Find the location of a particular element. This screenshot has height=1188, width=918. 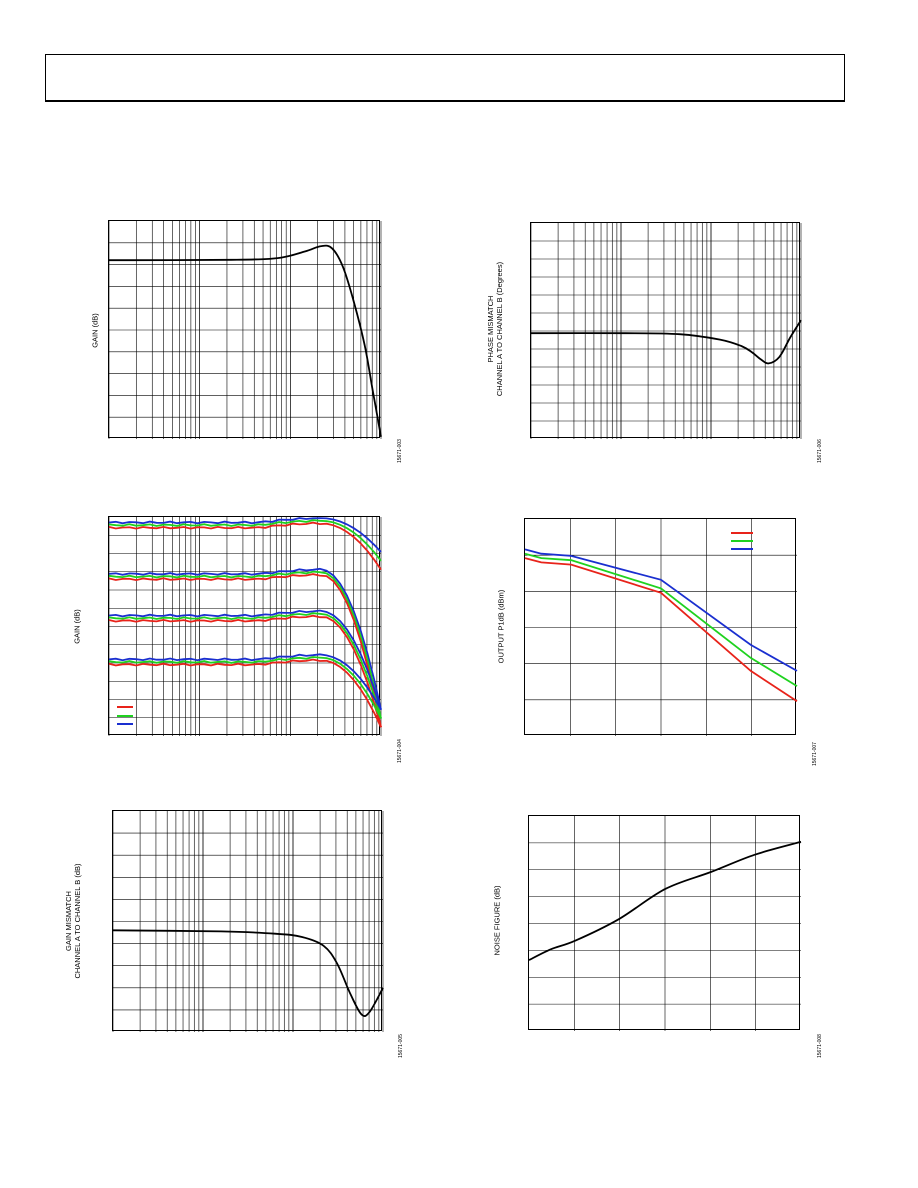

p1db-series-blue is located at coordinates (661, 610).